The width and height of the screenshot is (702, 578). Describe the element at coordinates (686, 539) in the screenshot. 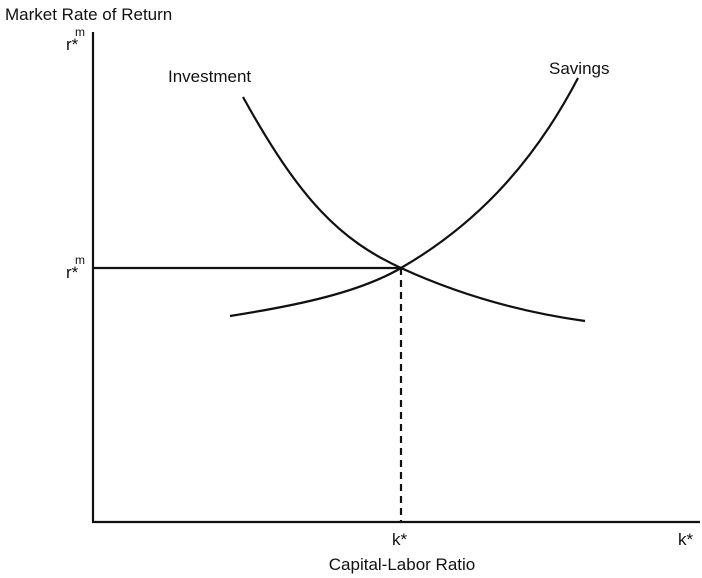

I see `x-end-label: k*` at that location.